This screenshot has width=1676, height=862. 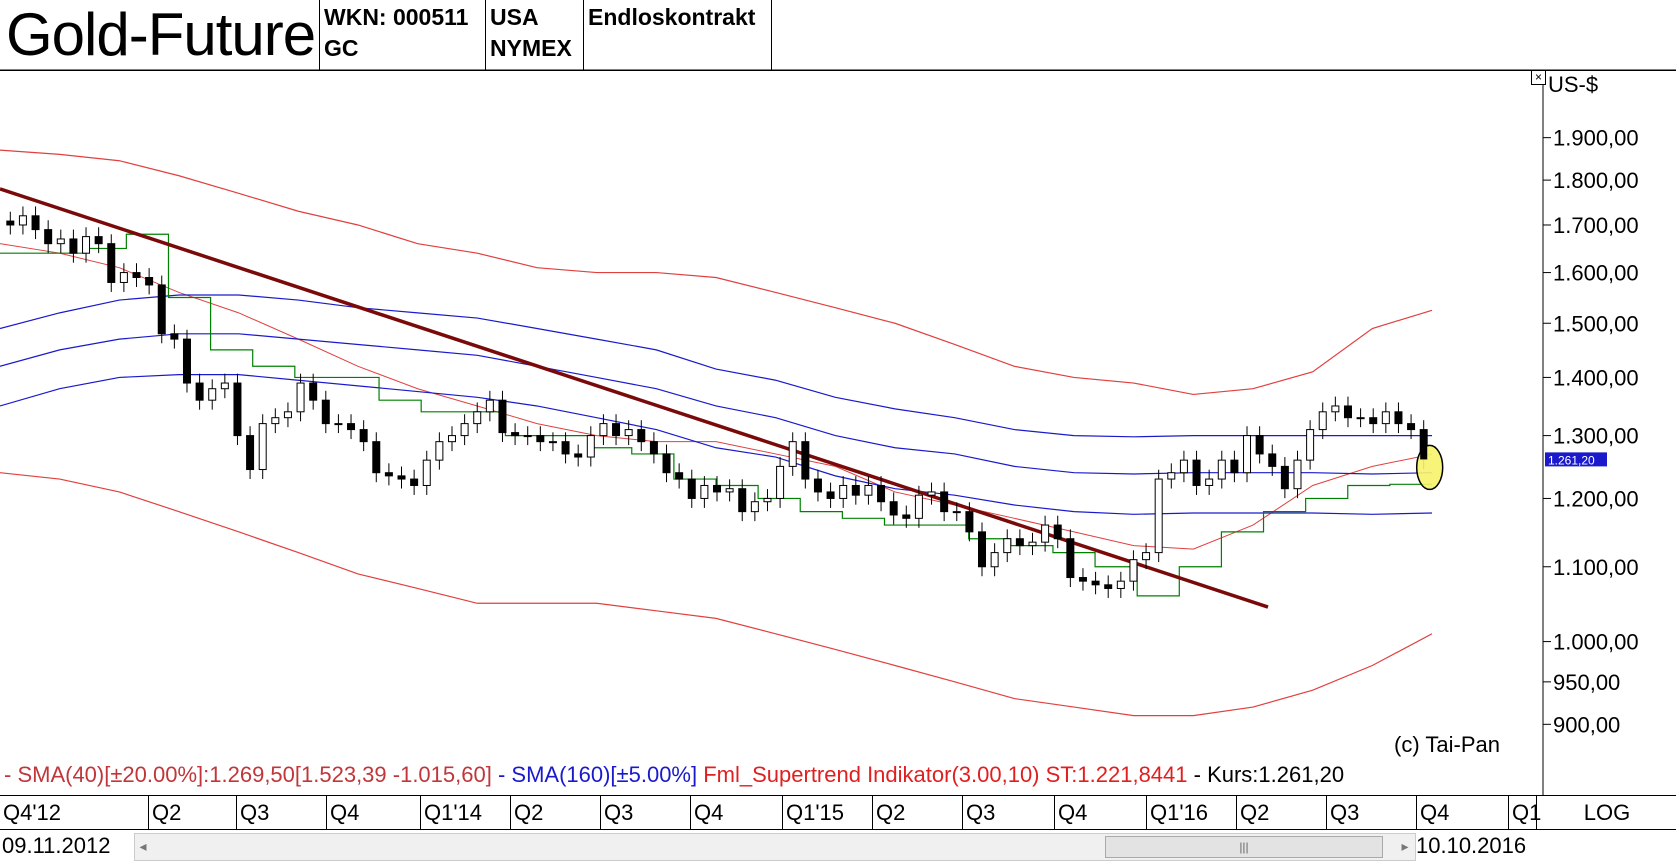 I want to click on sma160-upper-band, so click(x=716, y=366).